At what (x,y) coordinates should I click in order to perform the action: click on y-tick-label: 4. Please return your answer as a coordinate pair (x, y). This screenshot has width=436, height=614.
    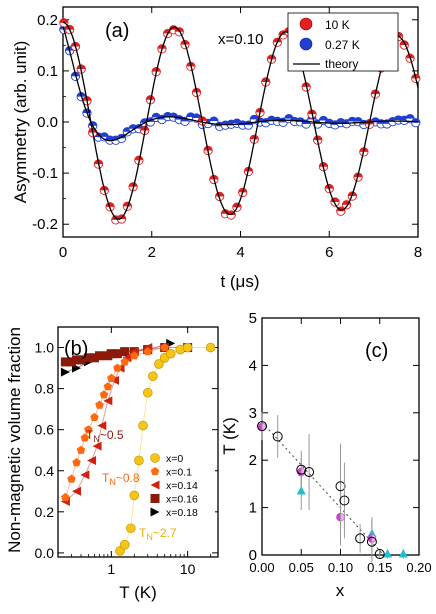
    Looking at the image, I should click on (253, 365).